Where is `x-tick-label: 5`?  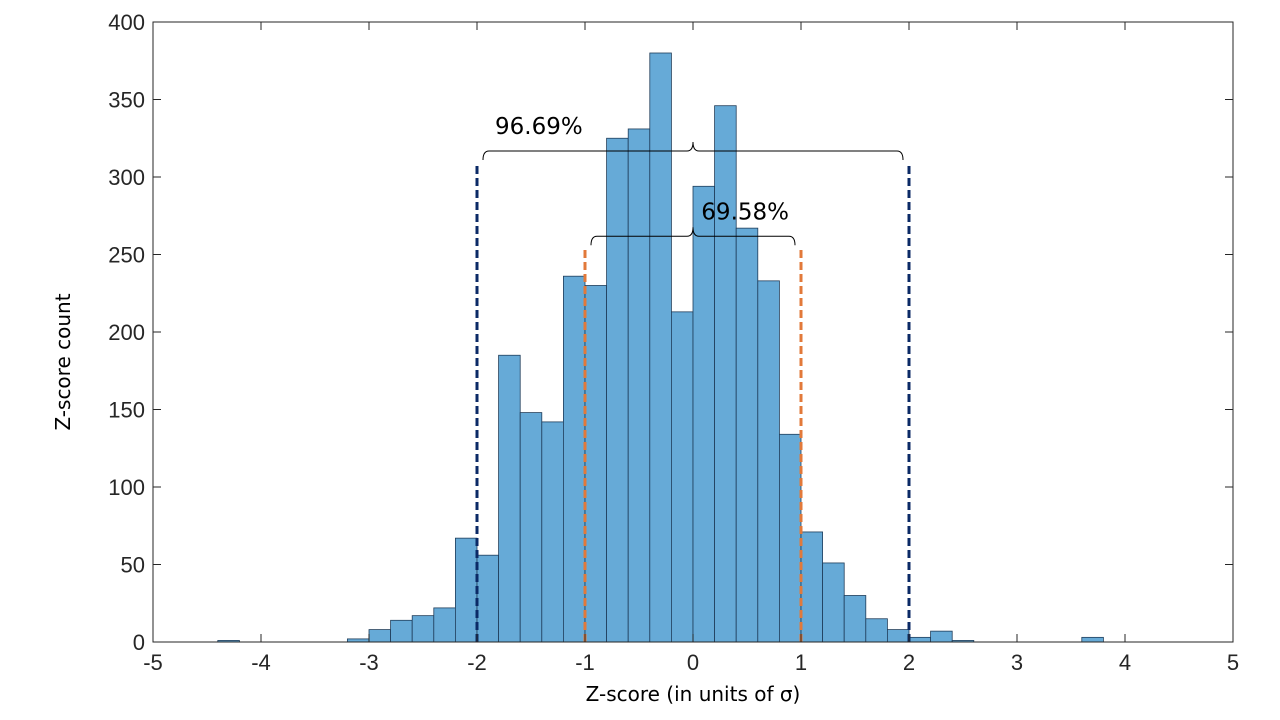 x-tick-label: 5 is located at coordinates (1233, 662).